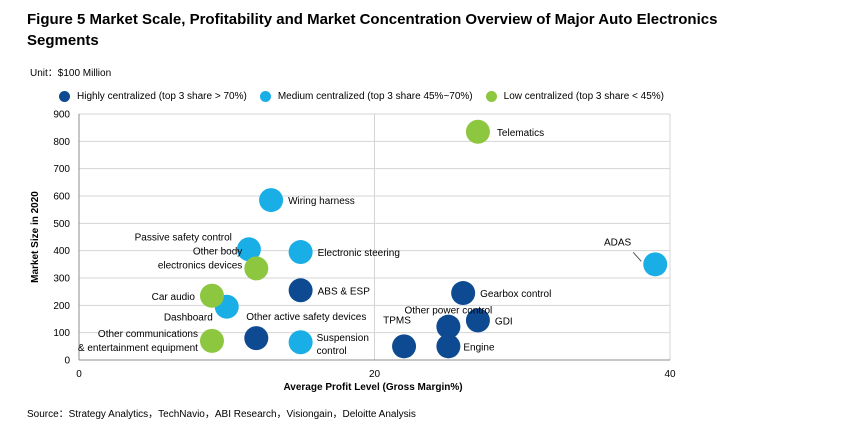 Image resolution: width=861 pixels, height=441 pixels. What do you see at coordinates (637, 257) in the screenshot?
I see `leader-line` at bounding box center [637, 257].